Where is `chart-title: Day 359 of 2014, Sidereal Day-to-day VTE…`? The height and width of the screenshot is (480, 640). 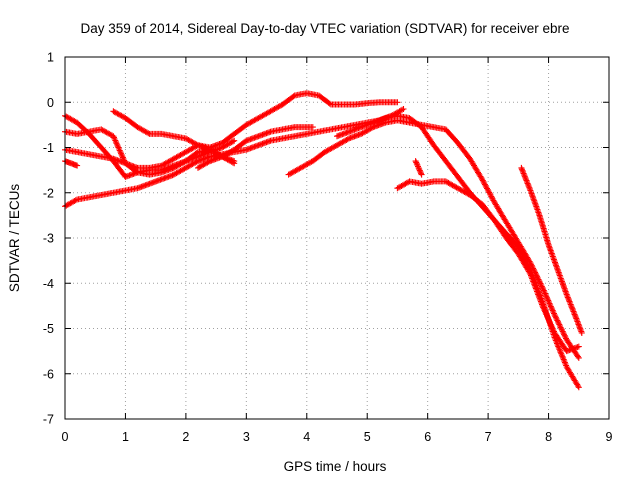
chart-title: Day 359 of 2014, Sidereal Day-to-day VTE… is located at coordinates (325, 28).